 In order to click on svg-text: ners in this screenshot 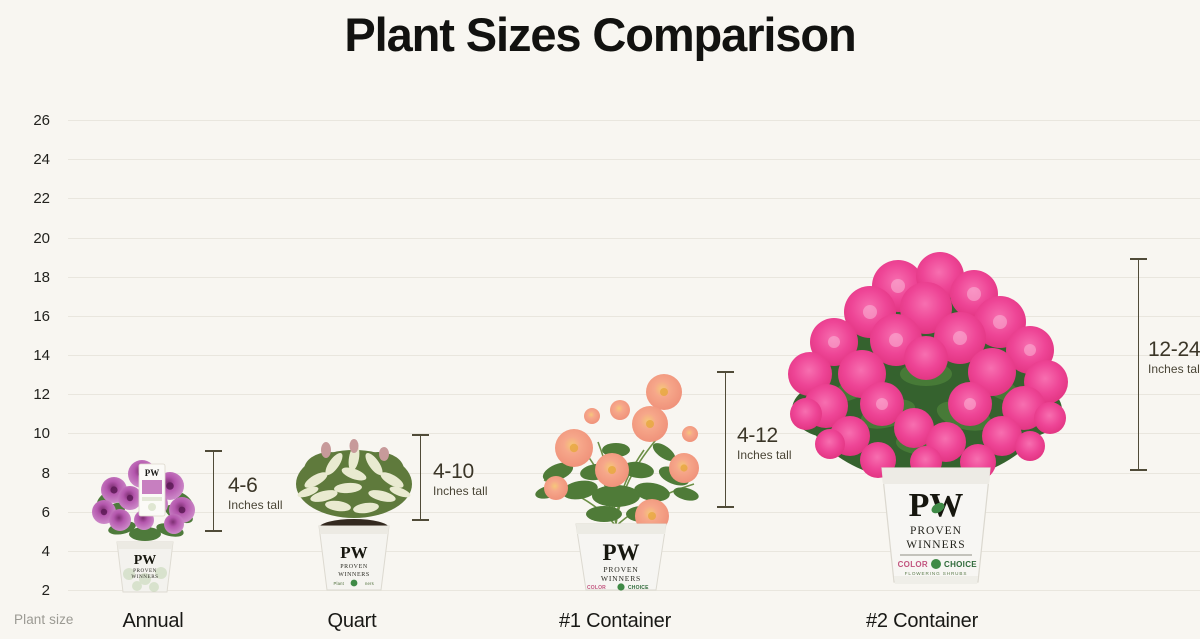, I will do `click(369, 583)`.